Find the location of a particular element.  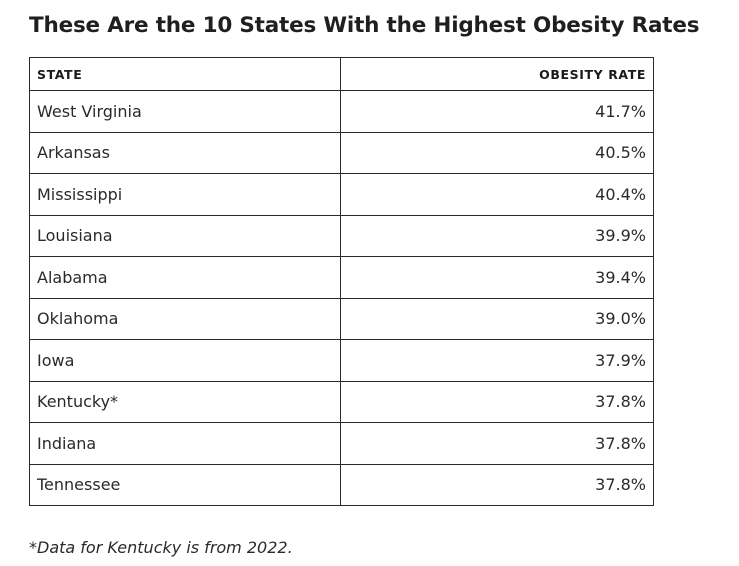

table-row: Mississippi 40.4% is located at coordinates (341, 194).